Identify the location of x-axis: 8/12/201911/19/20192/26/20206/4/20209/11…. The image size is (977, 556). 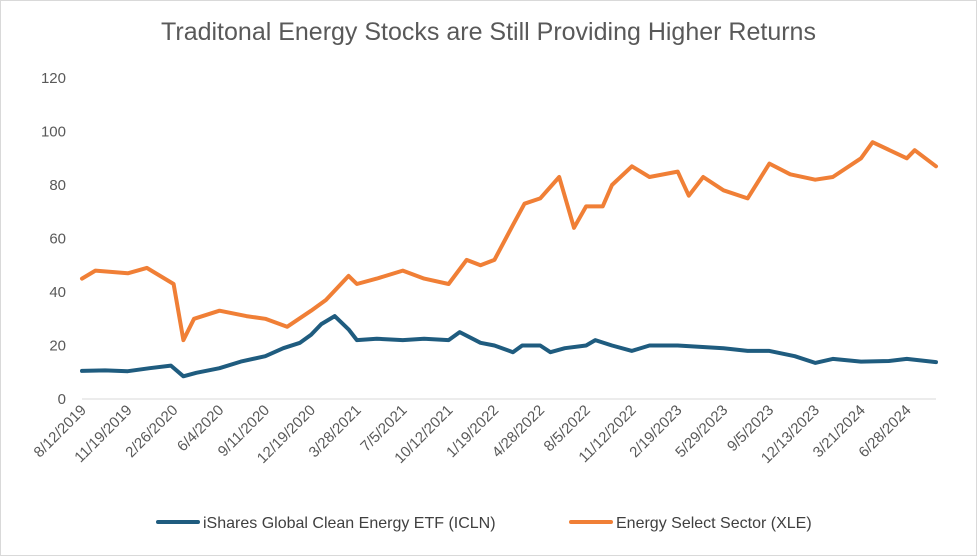
(483, 432).